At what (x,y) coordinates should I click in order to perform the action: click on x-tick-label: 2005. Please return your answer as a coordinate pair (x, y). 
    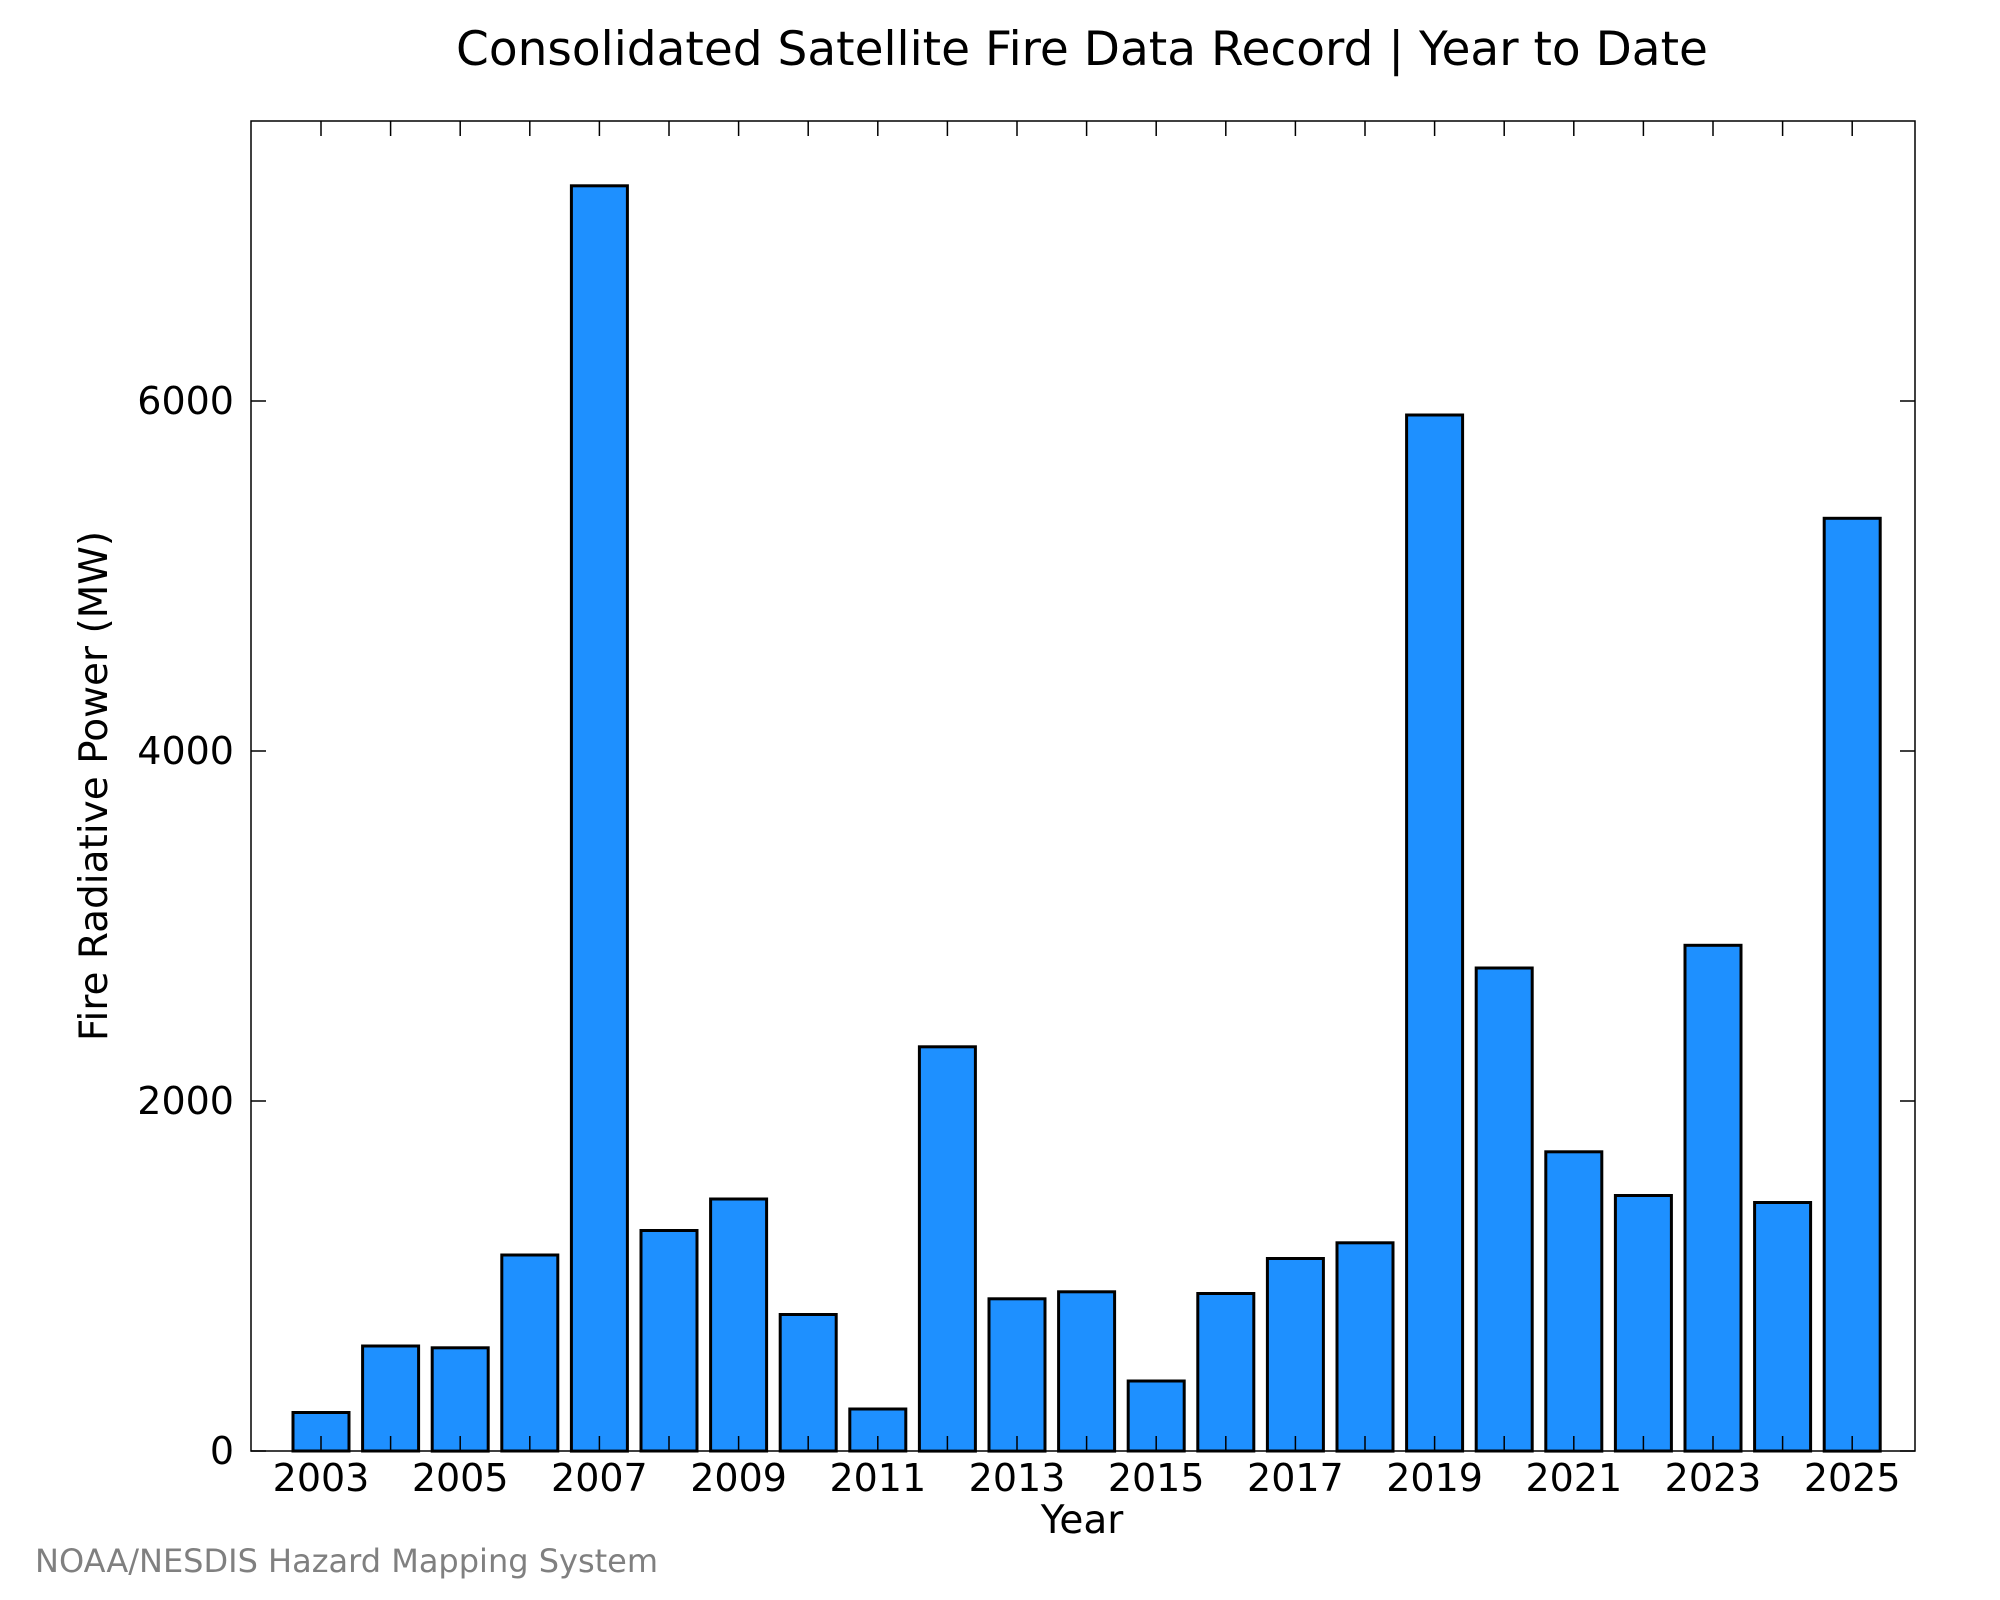
    Looking at the image, I should click on (460, 1478).